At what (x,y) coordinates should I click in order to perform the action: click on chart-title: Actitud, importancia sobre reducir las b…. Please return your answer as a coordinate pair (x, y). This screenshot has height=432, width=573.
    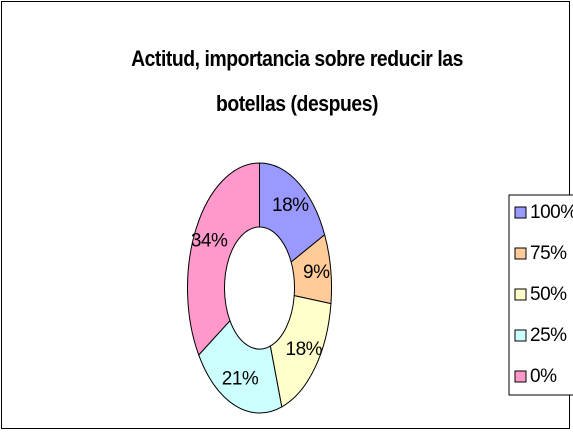
    Looking at the image, I should click on (297, 81).